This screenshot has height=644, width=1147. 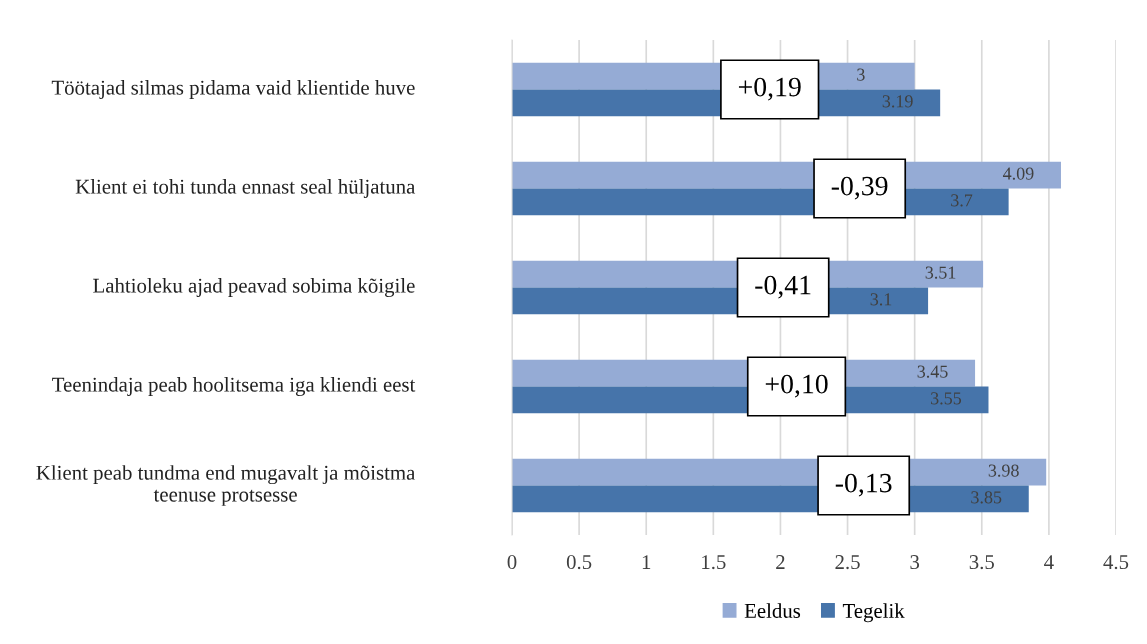 I want to click on y-tick-label: Töötajad silmas pidama vaid klientide huve, so click(x=233, y=89).